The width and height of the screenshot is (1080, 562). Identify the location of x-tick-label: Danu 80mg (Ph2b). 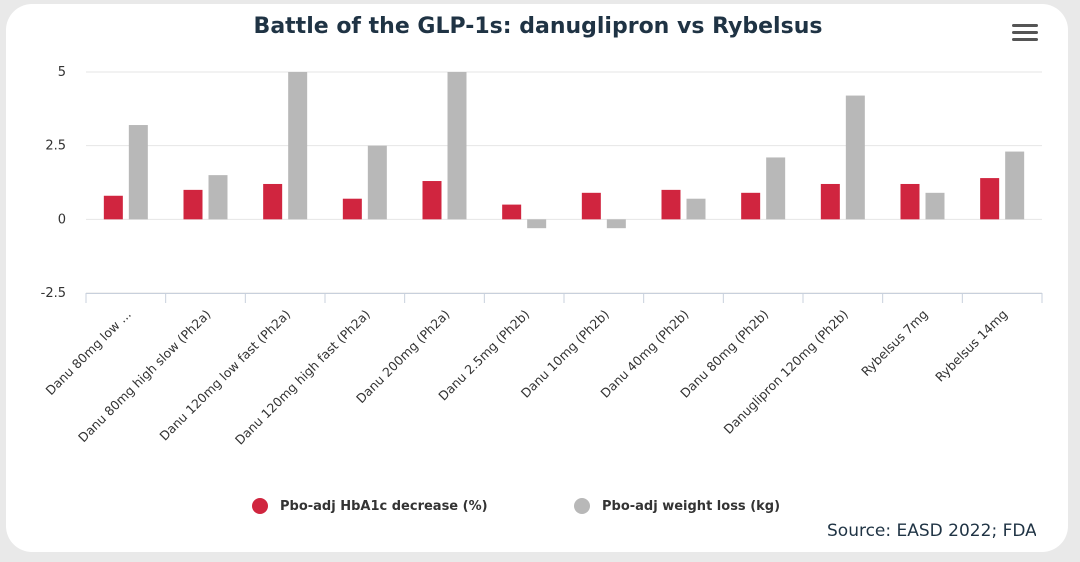
(724, 354).